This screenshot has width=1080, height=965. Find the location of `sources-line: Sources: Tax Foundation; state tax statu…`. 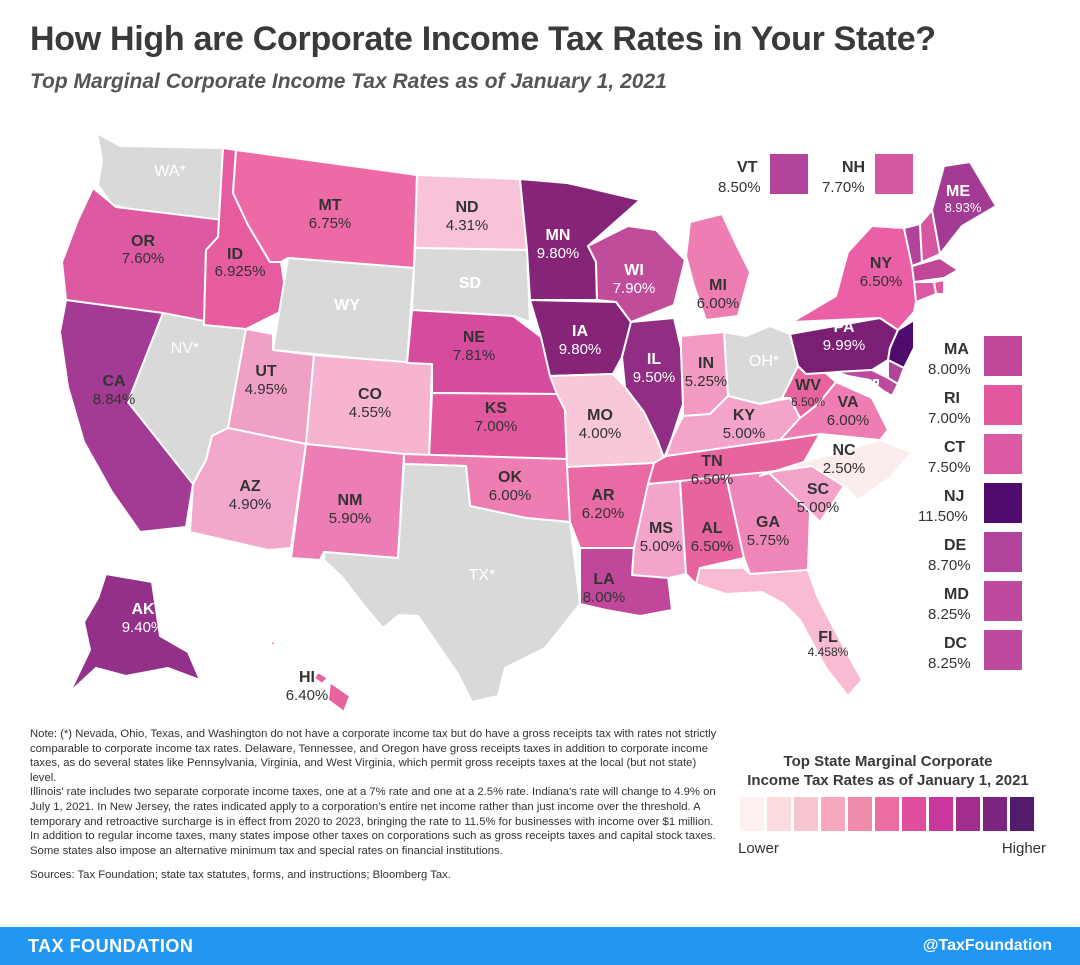

sources-line: Sources: Tax Foundation; state tax statu… is located at coordinates (240, 875).